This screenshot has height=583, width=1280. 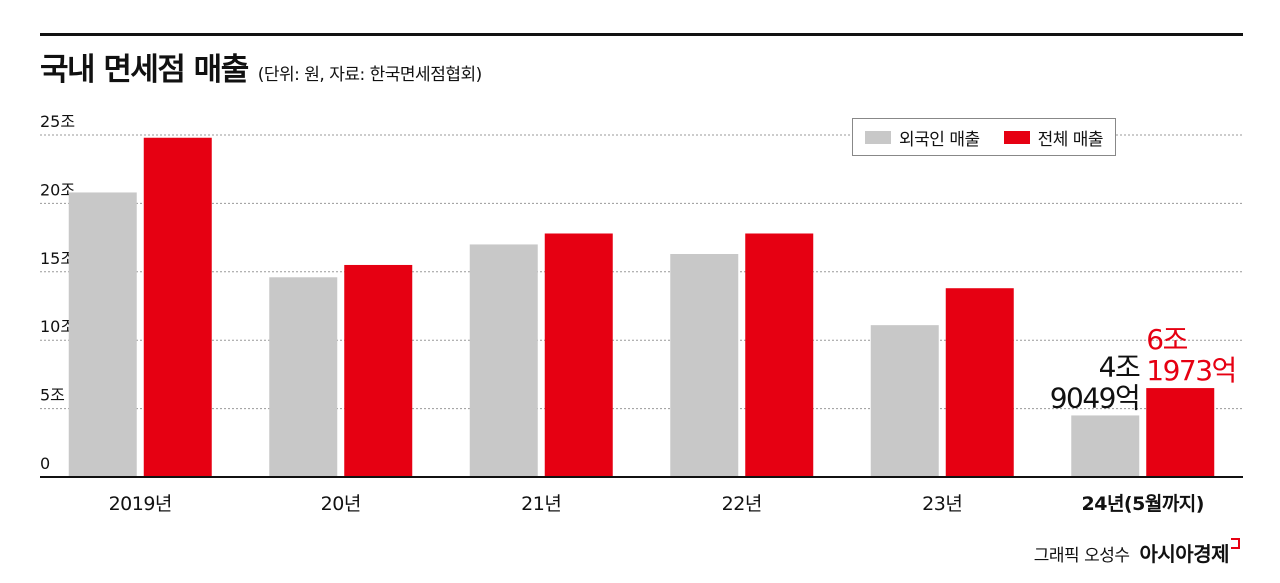 What do you see at coordinates (341, 504) in the screenshot?
I see `x-category-label: 20년` at bounding box center [341, 504].